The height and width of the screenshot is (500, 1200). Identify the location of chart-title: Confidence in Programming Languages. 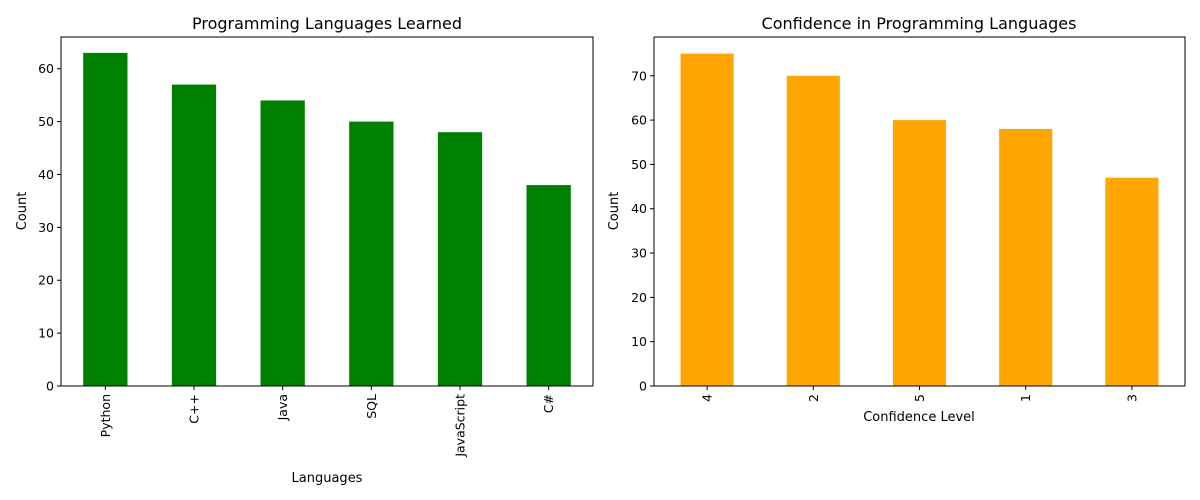
(919, 23).